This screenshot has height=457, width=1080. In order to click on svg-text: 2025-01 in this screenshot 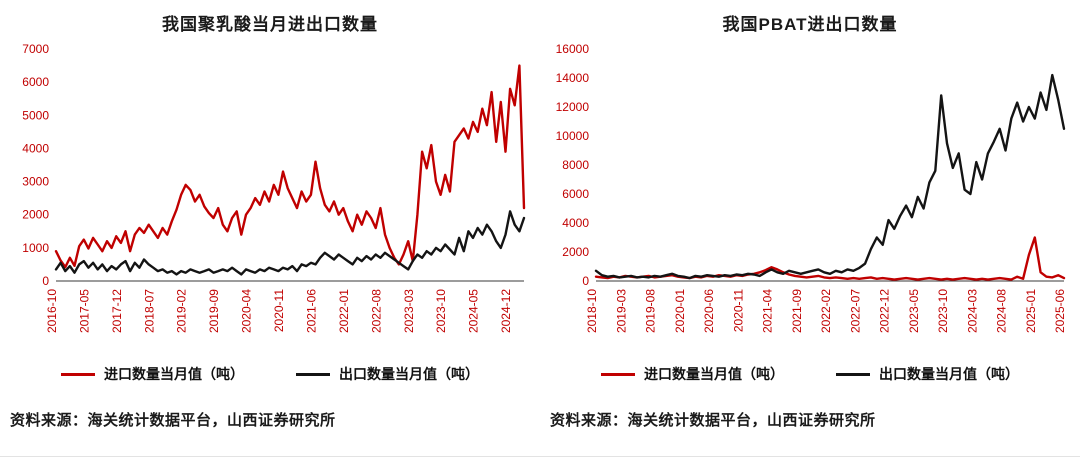, I will do `click(1031, 311)`.